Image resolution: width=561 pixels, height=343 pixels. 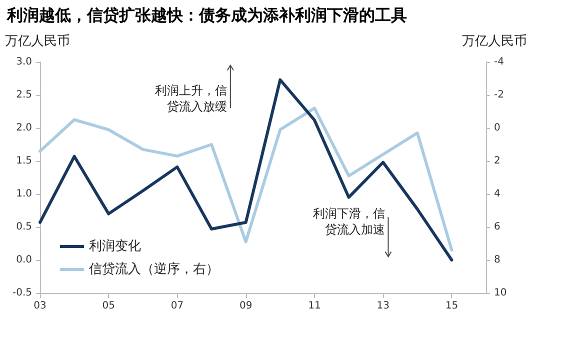 I want to click on y-axis-title: 万亿人民币, so click(x=37, y=41).